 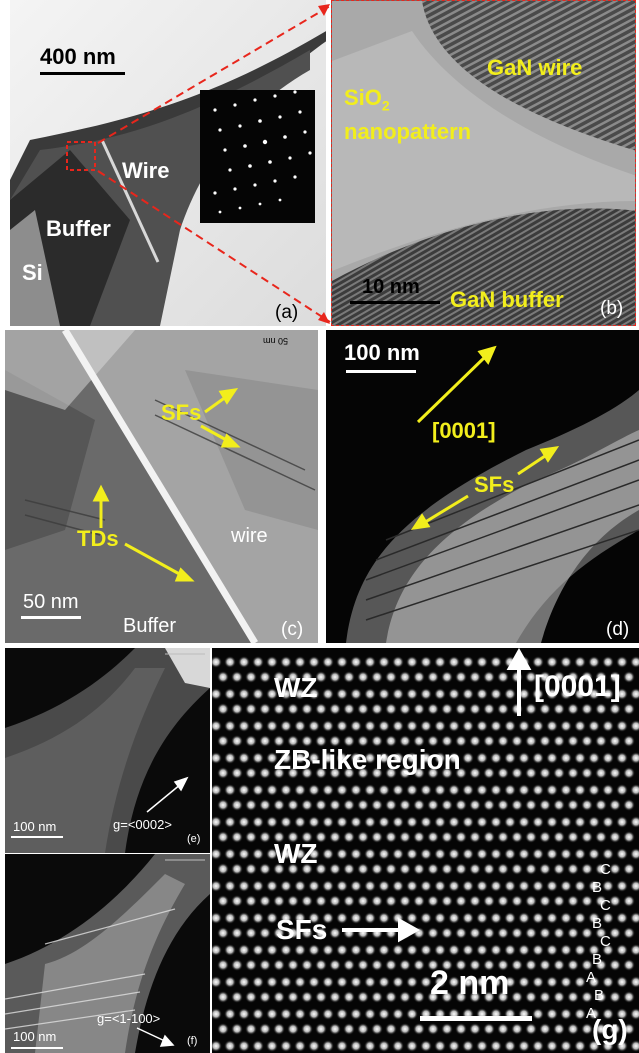 I want to click on panel-c-image, so click(x=161, y=486).